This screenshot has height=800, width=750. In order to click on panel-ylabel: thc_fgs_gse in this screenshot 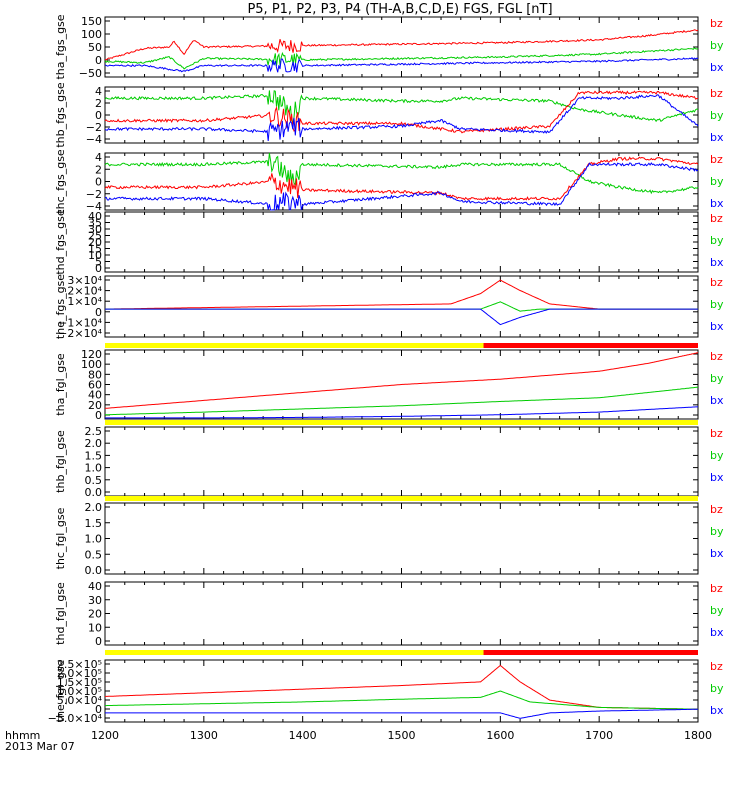, I will do `click(60, 181)`.